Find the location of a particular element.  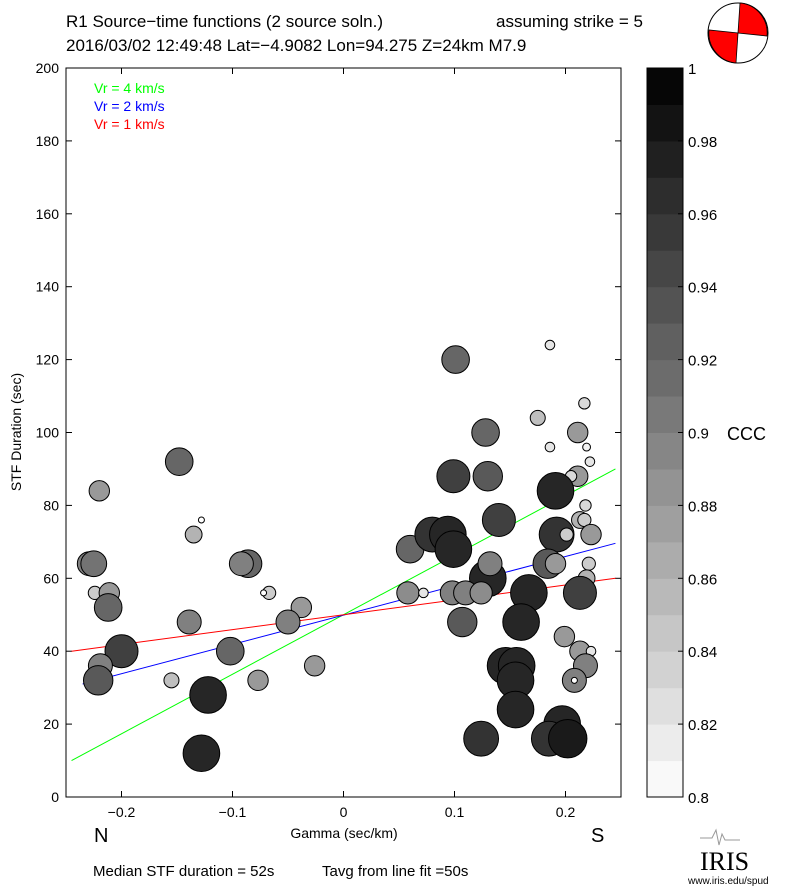

colorbar-label: CCC is located at coordinates (746, 434).